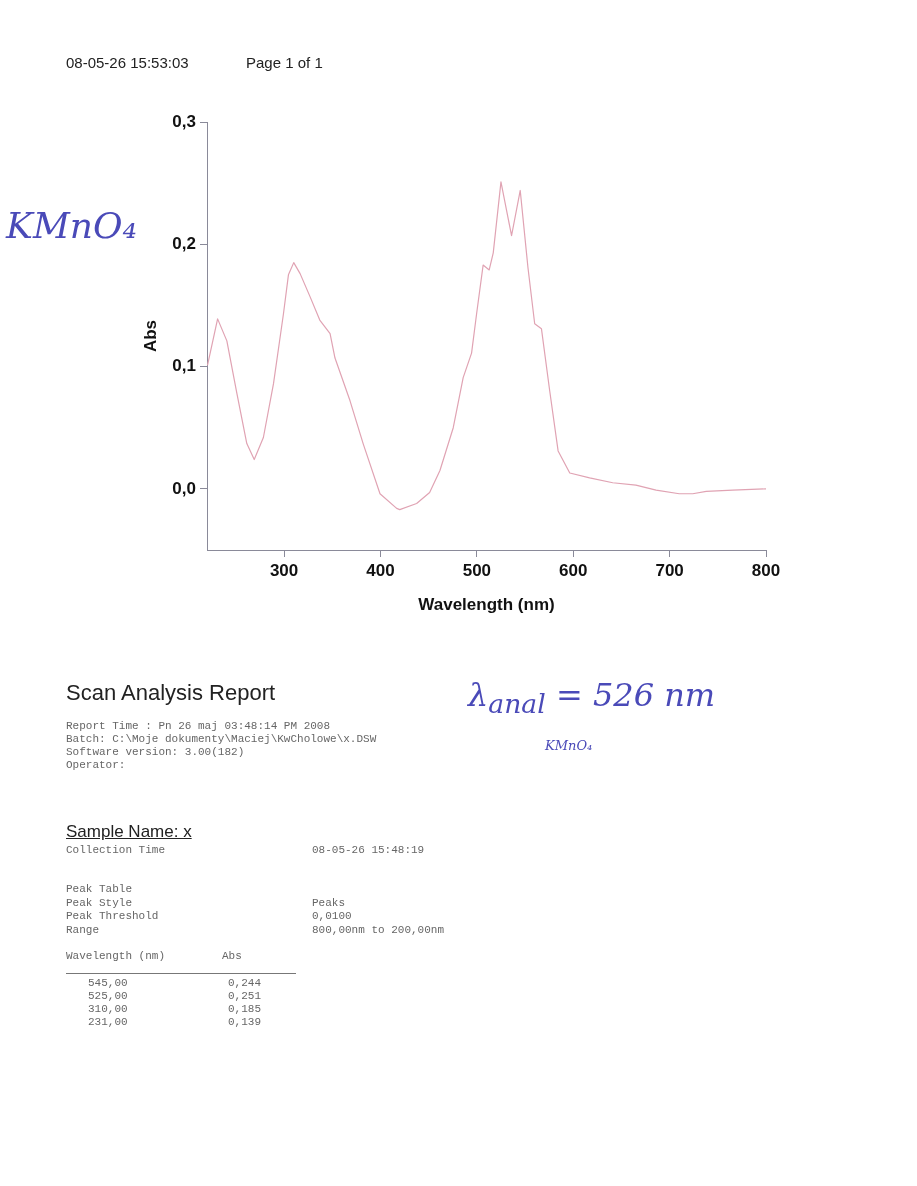 The width and height of the screenshot is (917, 1186). Describe the element at coordinates (83, 930) in the screenshot. I see `text: Range` at that location.